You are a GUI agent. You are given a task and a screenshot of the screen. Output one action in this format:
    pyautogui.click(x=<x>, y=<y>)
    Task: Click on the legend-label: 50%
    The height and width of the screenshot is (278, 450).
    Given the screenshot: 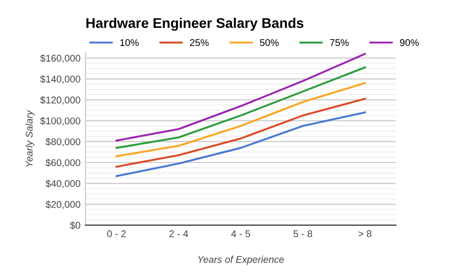 What is the action you would take?
    pyautogui.click(x=269, y=42)
    